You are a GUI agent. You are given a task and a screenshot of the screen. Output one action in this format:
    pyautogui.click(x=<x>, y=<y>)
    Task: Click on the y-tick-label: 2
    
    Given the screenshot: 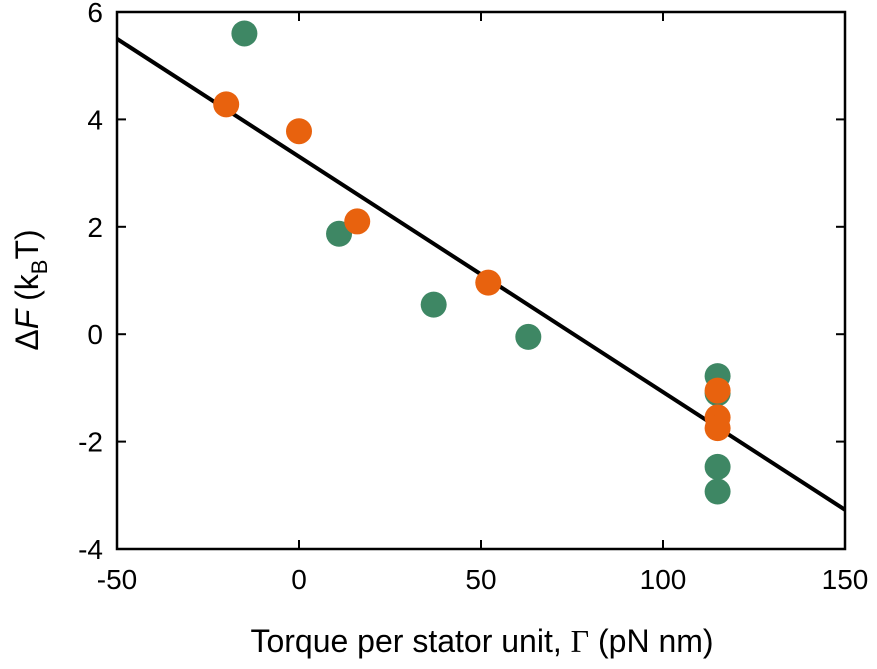 What is the action you would take?
    pyautogui.click(x=95, y=227)
    